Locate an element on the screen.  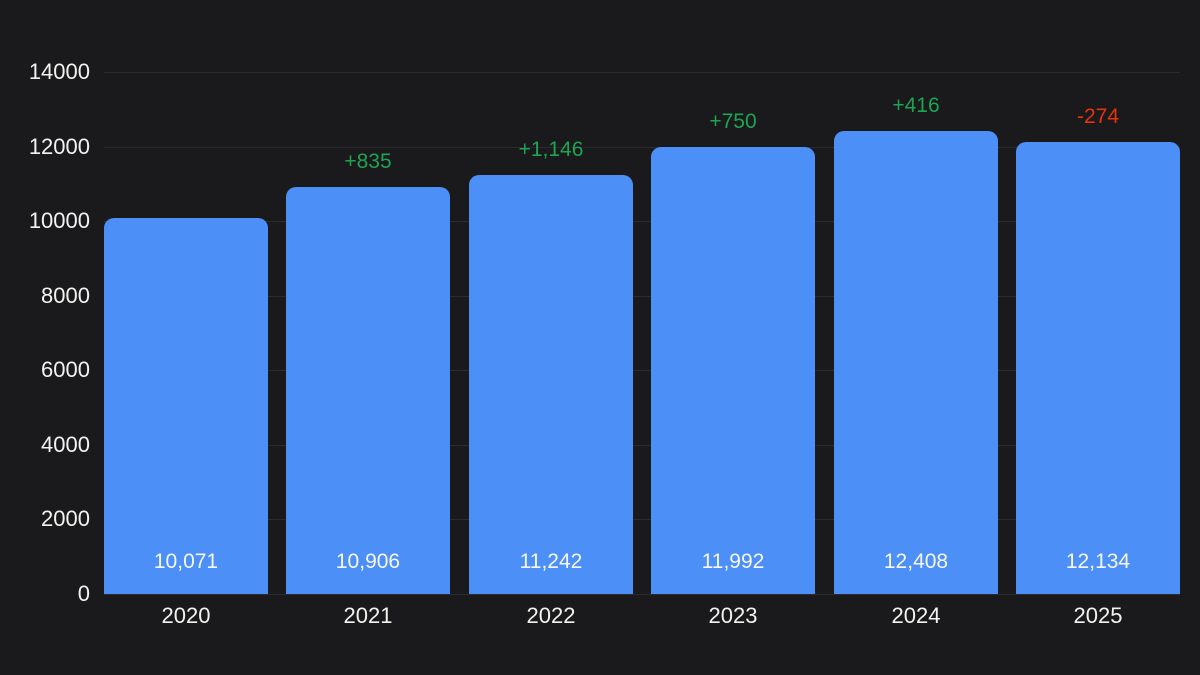
delta-label: +1,146 is located at coordinates (551, 149).